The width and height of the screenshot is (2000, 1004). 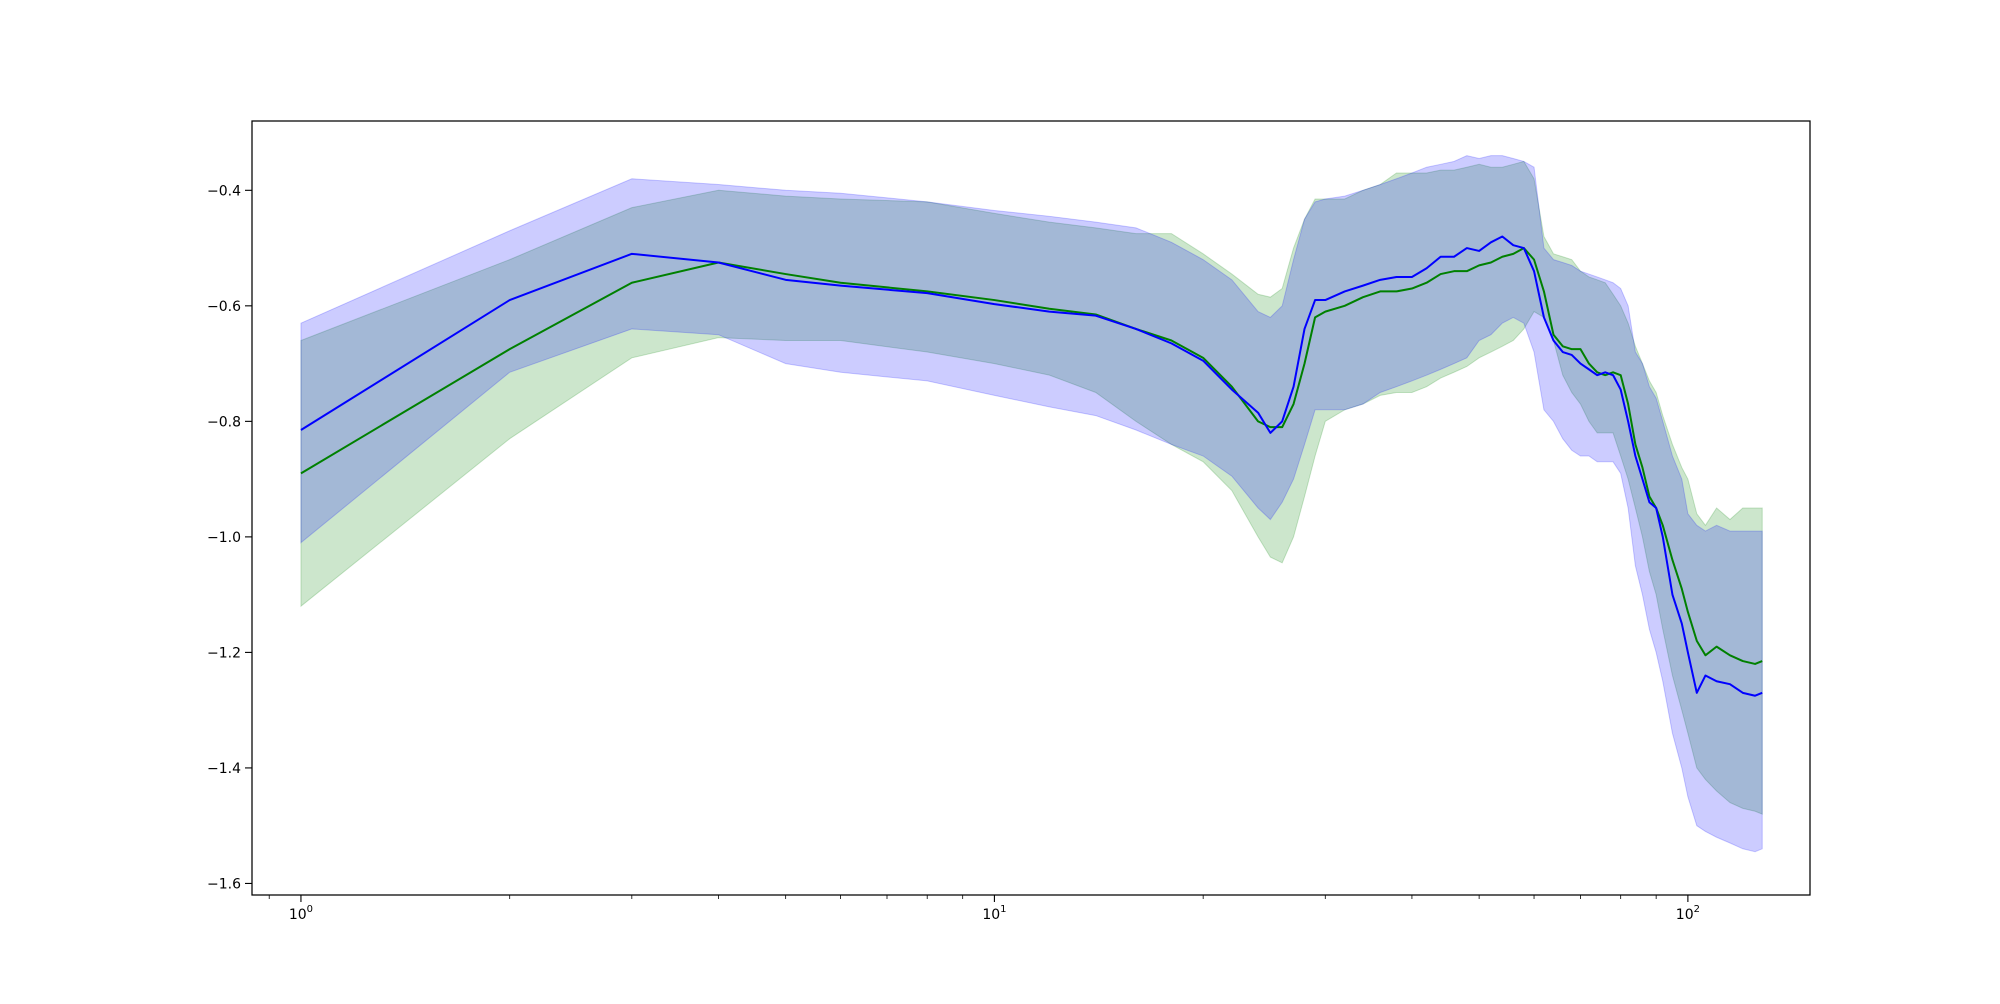 What do you see at coordinates (224, 538) in the screenshot?
I see `y-tick-label: −1.0` at bounding box center [224, 538].